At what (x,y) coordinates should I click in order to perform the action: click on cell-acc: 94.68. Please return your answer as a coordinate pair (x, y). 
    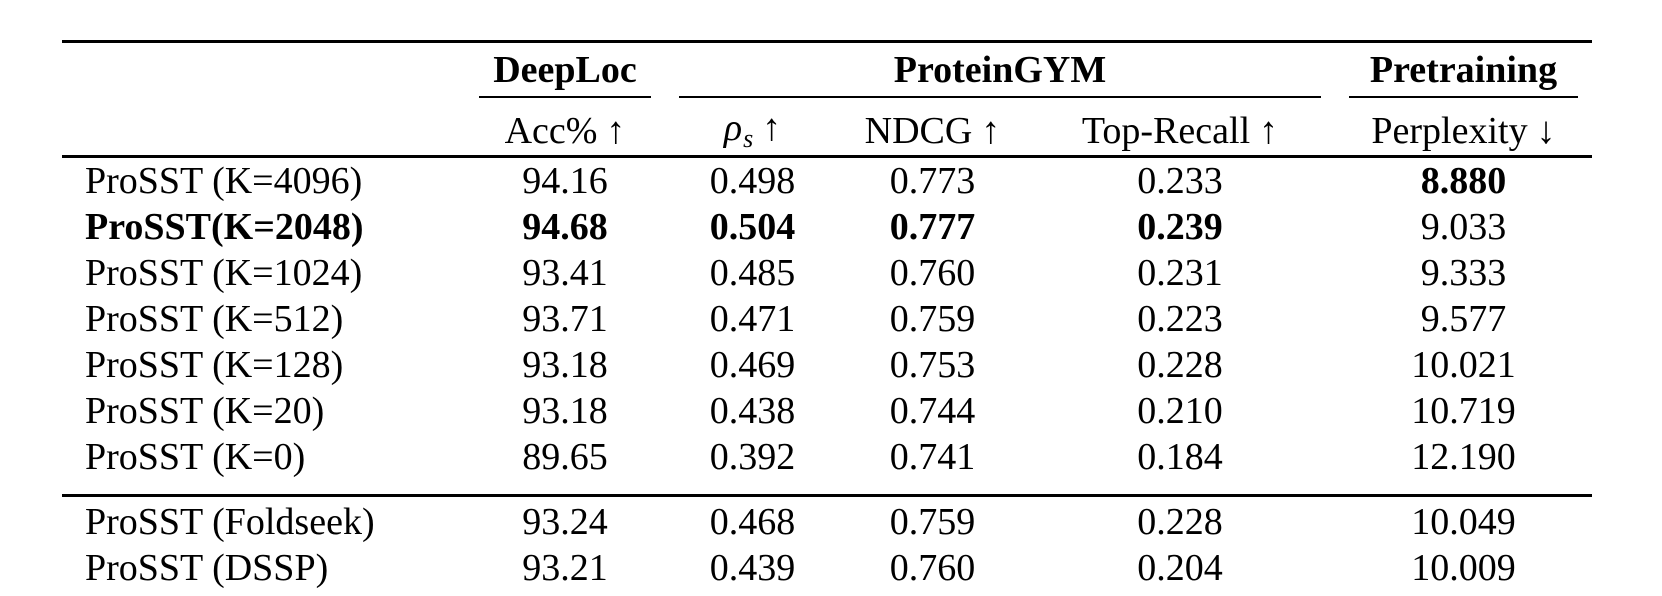
    Looking at the image, I should click on (565, 227).